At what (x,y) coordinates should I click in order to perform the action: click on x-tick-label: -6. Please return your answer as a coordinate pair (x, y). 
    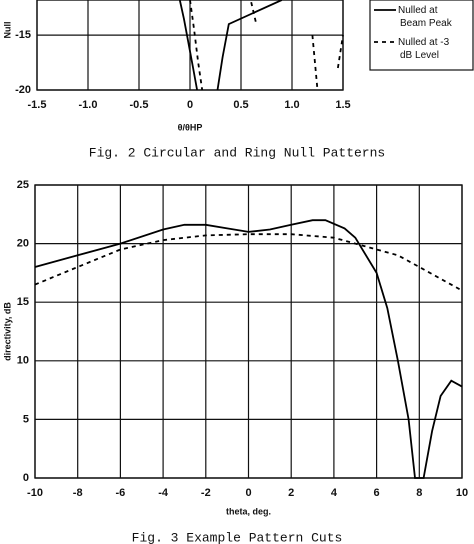
    Looking at the image, I should click on (121, 493).